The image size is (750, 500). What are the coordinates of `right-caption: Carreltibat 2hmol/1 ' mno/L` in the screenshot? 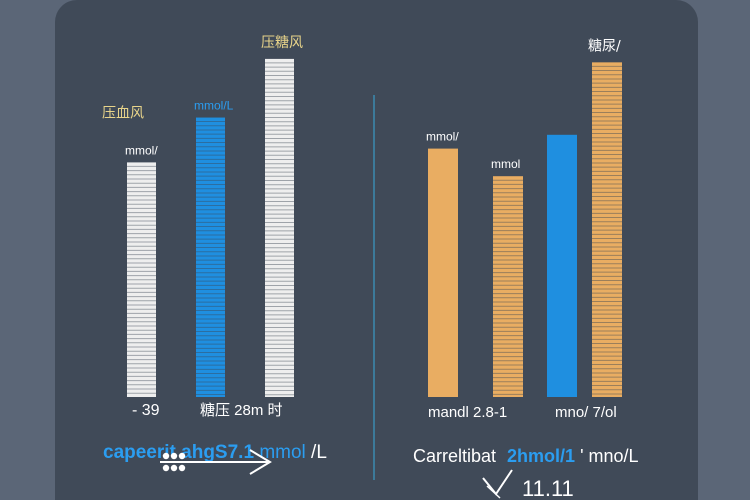 It's located at (526, 456).